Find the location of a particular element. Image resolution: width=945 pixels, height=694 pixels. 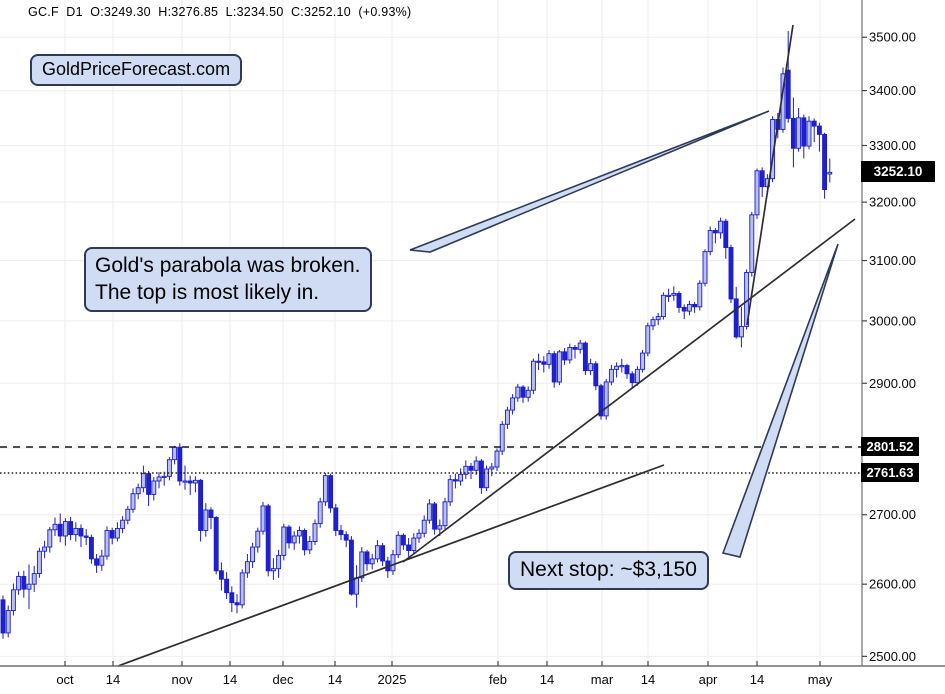

y-tick-label: 2500.00 is located at coordinates (892, 656).